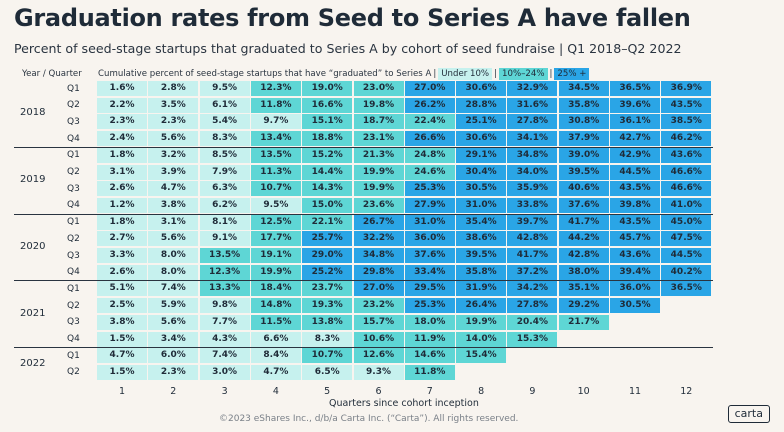 The image size is (784, 432). Describe the element at coordinates (481, 189) in the screenshot. I see `heatmap-cell: 30.5%` at that location.